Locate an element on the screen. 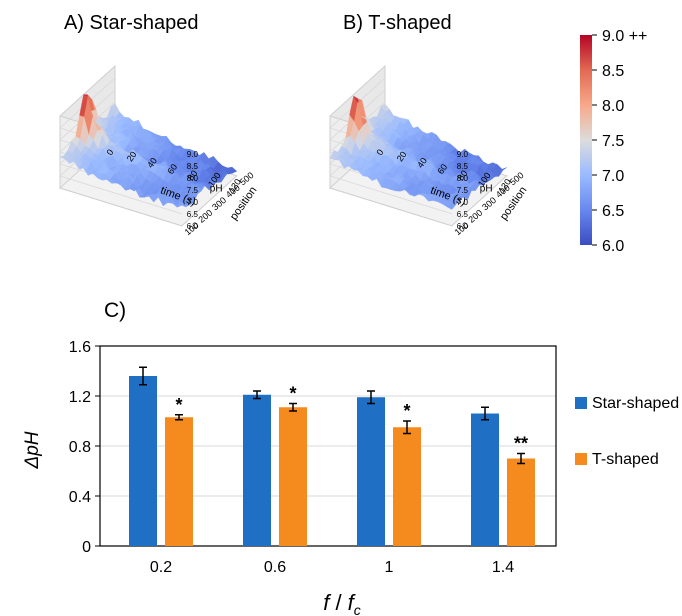  x-tick-label: 0.2 is located at coordinates (161, 567).